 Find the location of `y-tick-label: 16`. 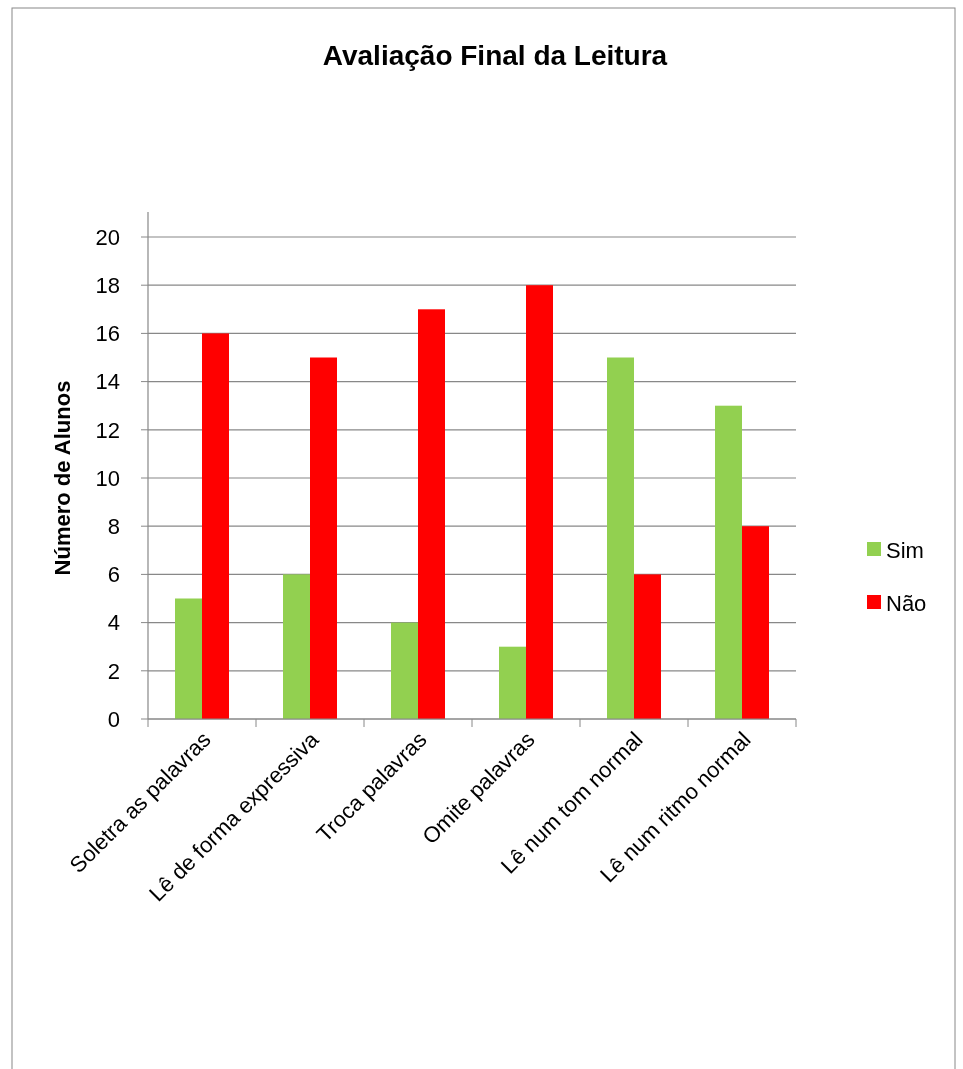

y-tick-label: 16 is located at coordinates (107, 334).